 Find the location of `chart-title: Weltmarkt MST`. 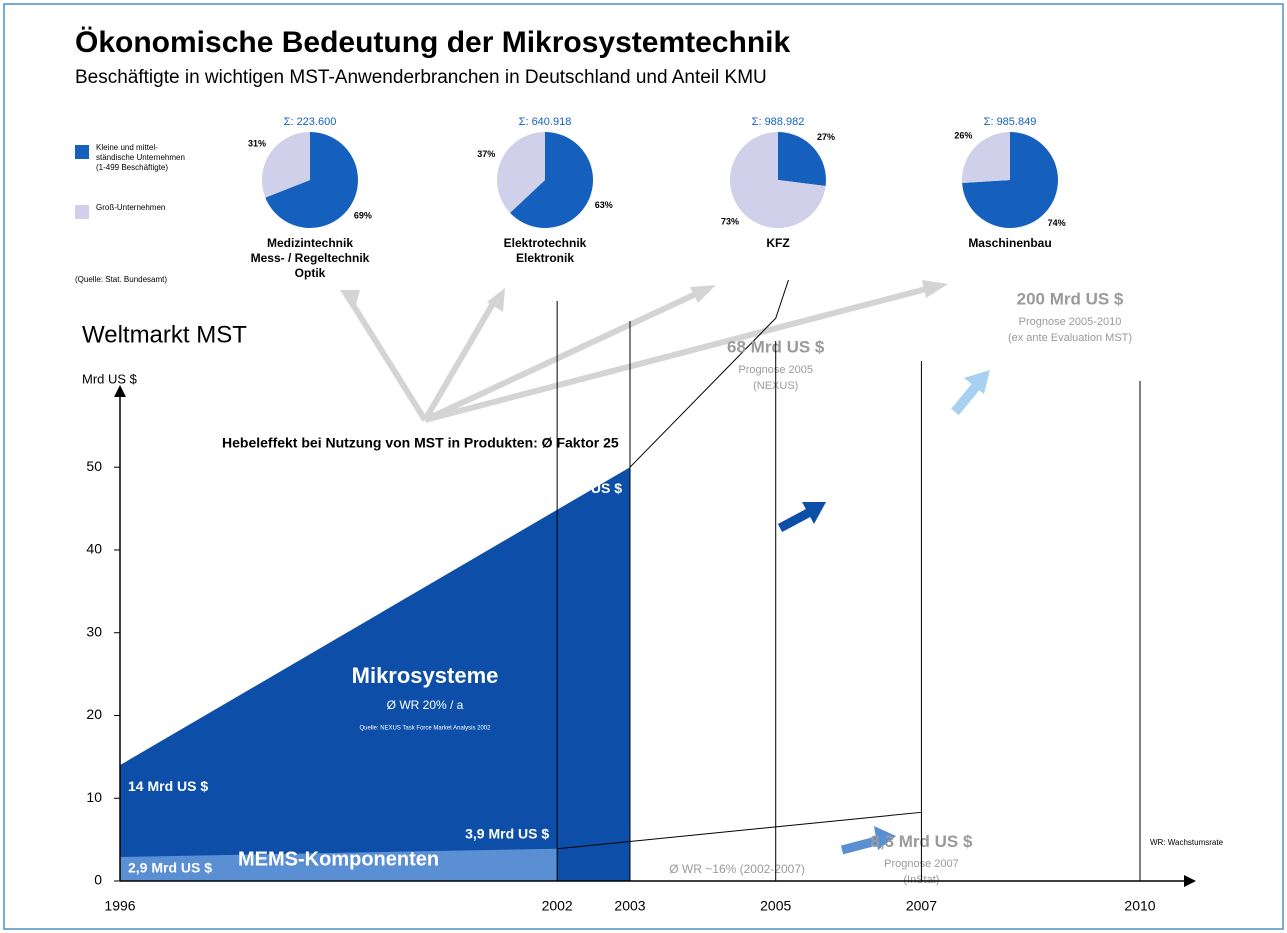

chart-title: Weltmarkt MST is located at coordinates (164, 334).